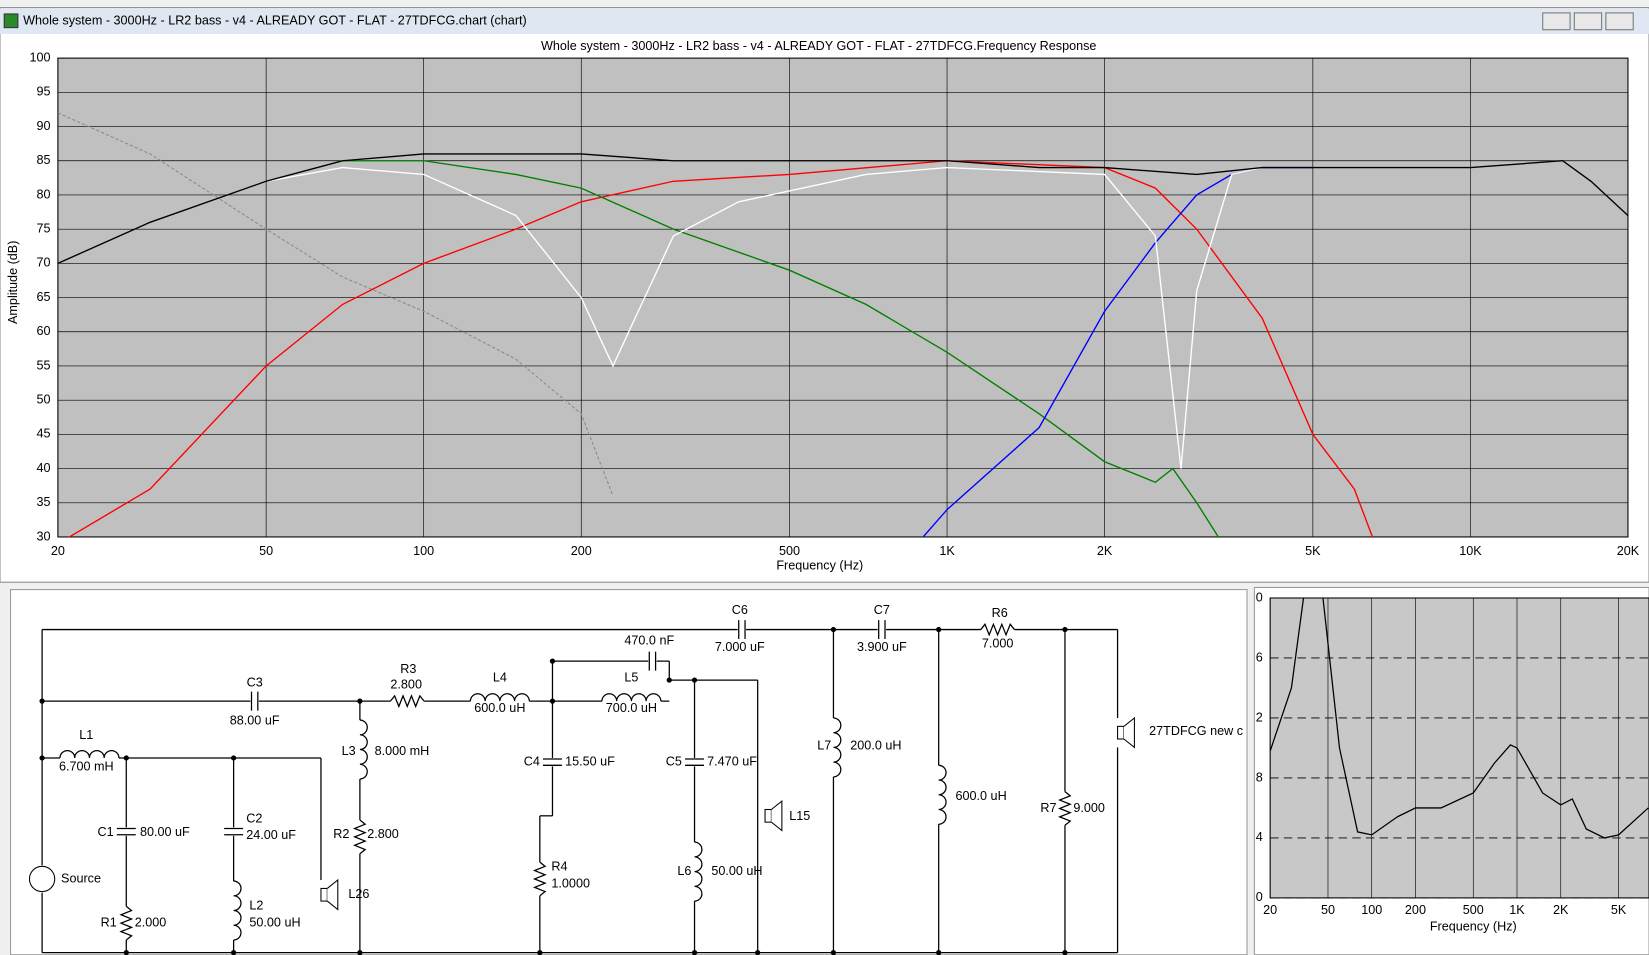  I want to click on component-name: L5, so click(631, 677).